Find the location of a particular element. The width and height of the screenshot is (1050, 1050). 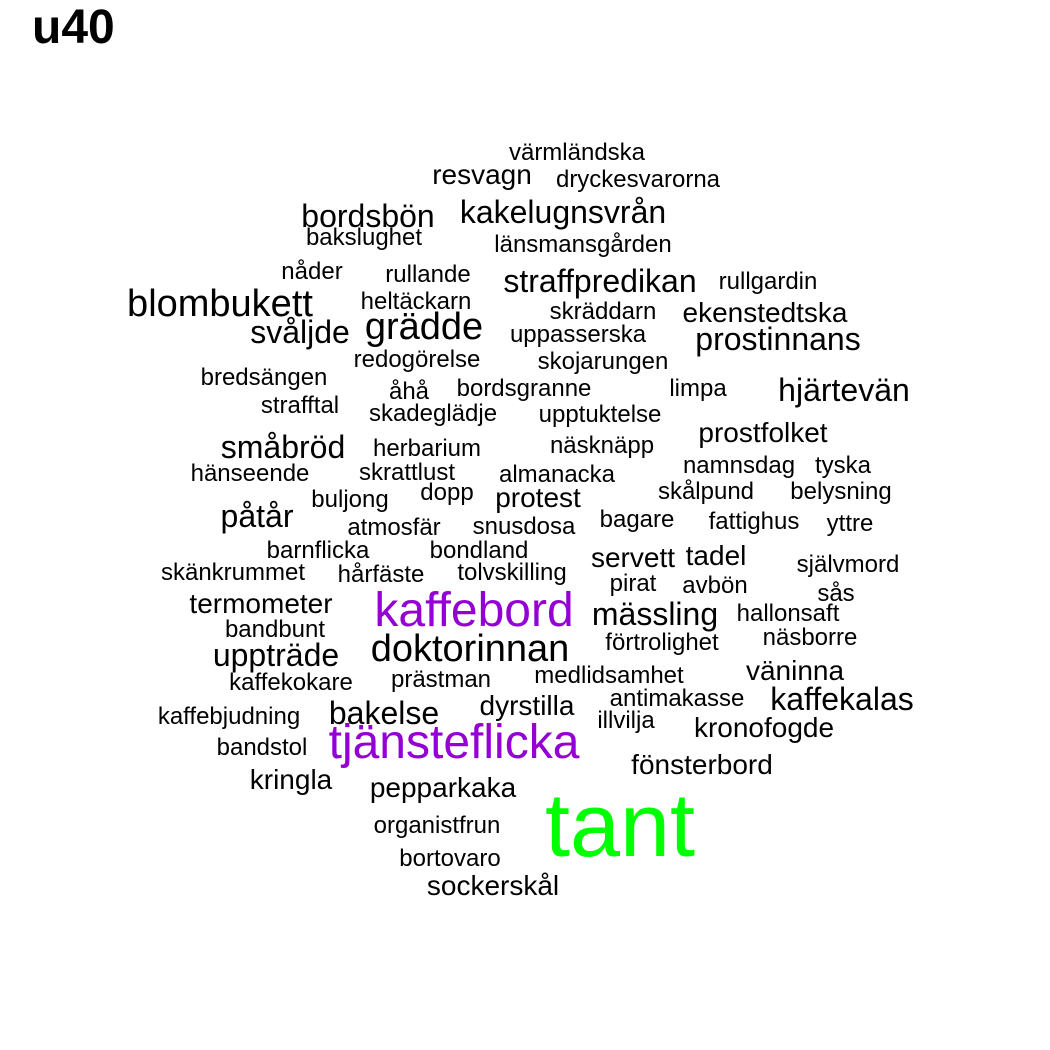

word-81: bandstol is located at coordinates (262, 747).